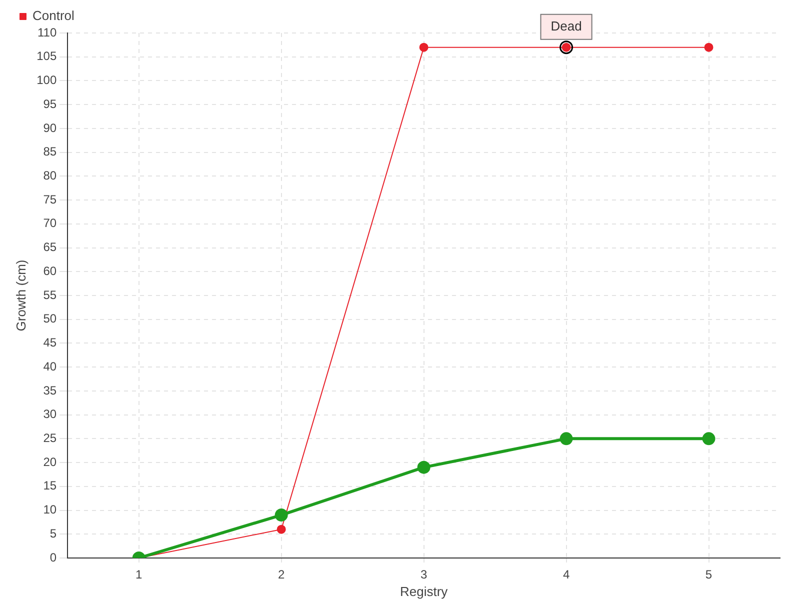 Image resolution: width=800 pixels, height=600 pixels. I want to click on y-tick-label: 5, so click(53, 533).